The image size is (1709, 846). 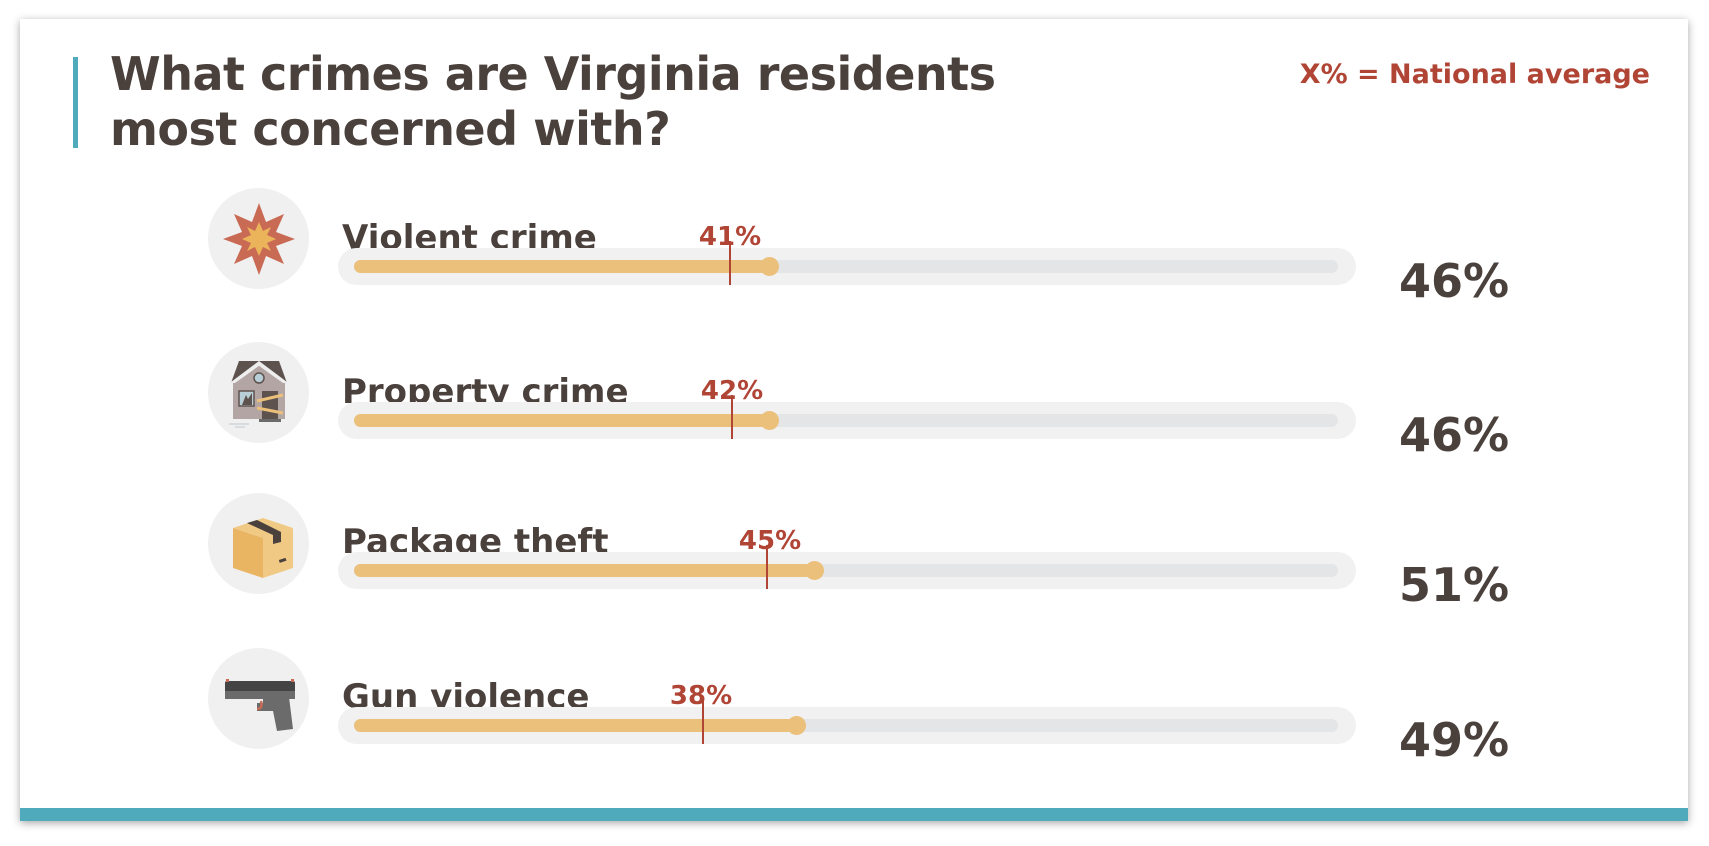 What do you see at coordinates (1474, 74) in the screenshot?
I see `legend-national-average: X% = National average` at bounding box center [1474, 74].